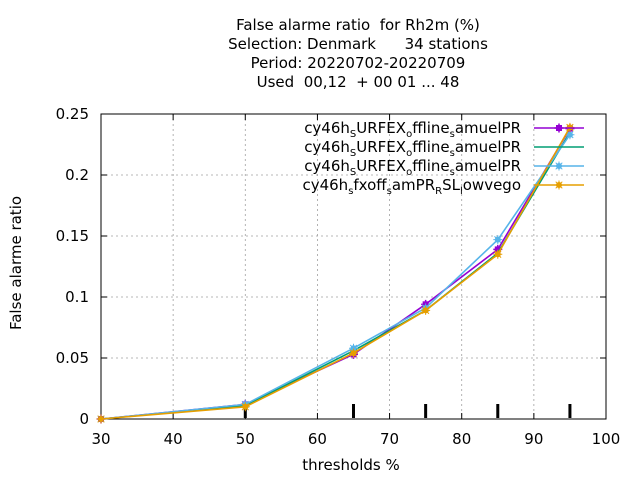 Image resolution: width=640 pixels, height=480 pixels. What do you see at coordinates (84, 419) in the screenshot?
I see `y-tick-label: 0` at bounding box center [84, 419].